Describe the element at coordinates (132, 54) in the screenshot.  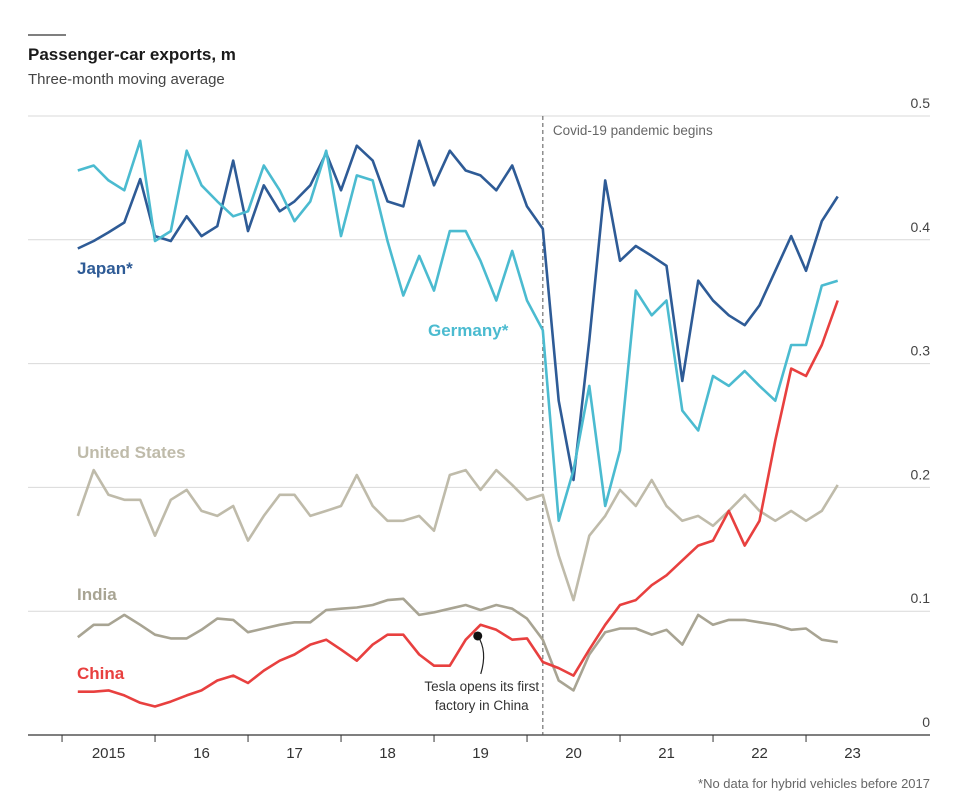
I see `chart-title: Passenger-car exports, m` at that location.